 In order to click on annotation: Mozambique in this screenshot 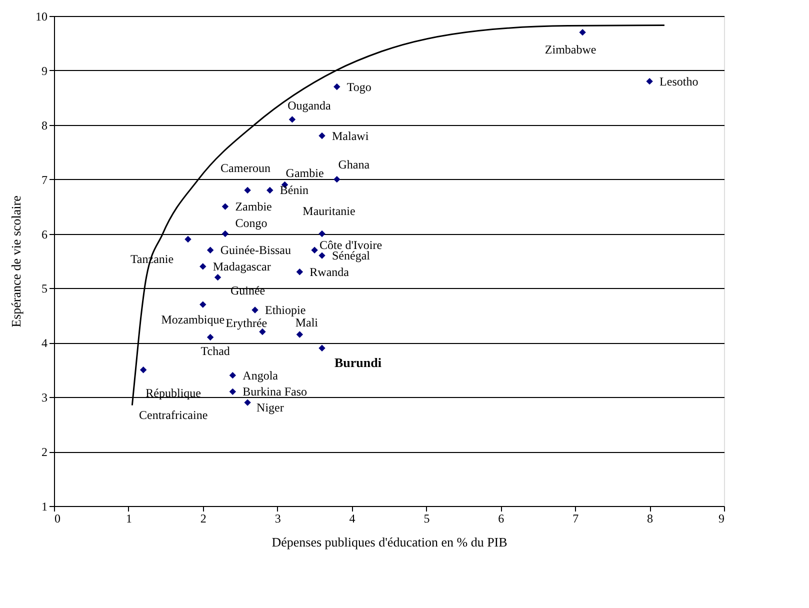, I will do `click(193, 319)`.